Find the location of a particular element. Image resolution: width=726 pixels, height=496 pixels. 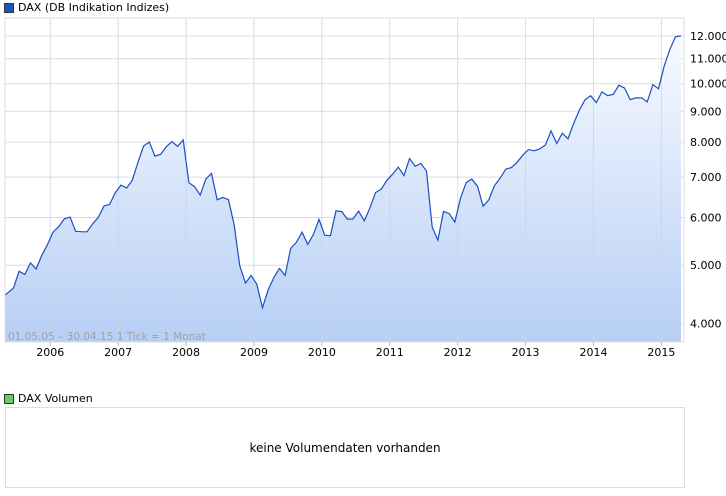

x-tick-label: 2012 is located at coordinates (458, 352).